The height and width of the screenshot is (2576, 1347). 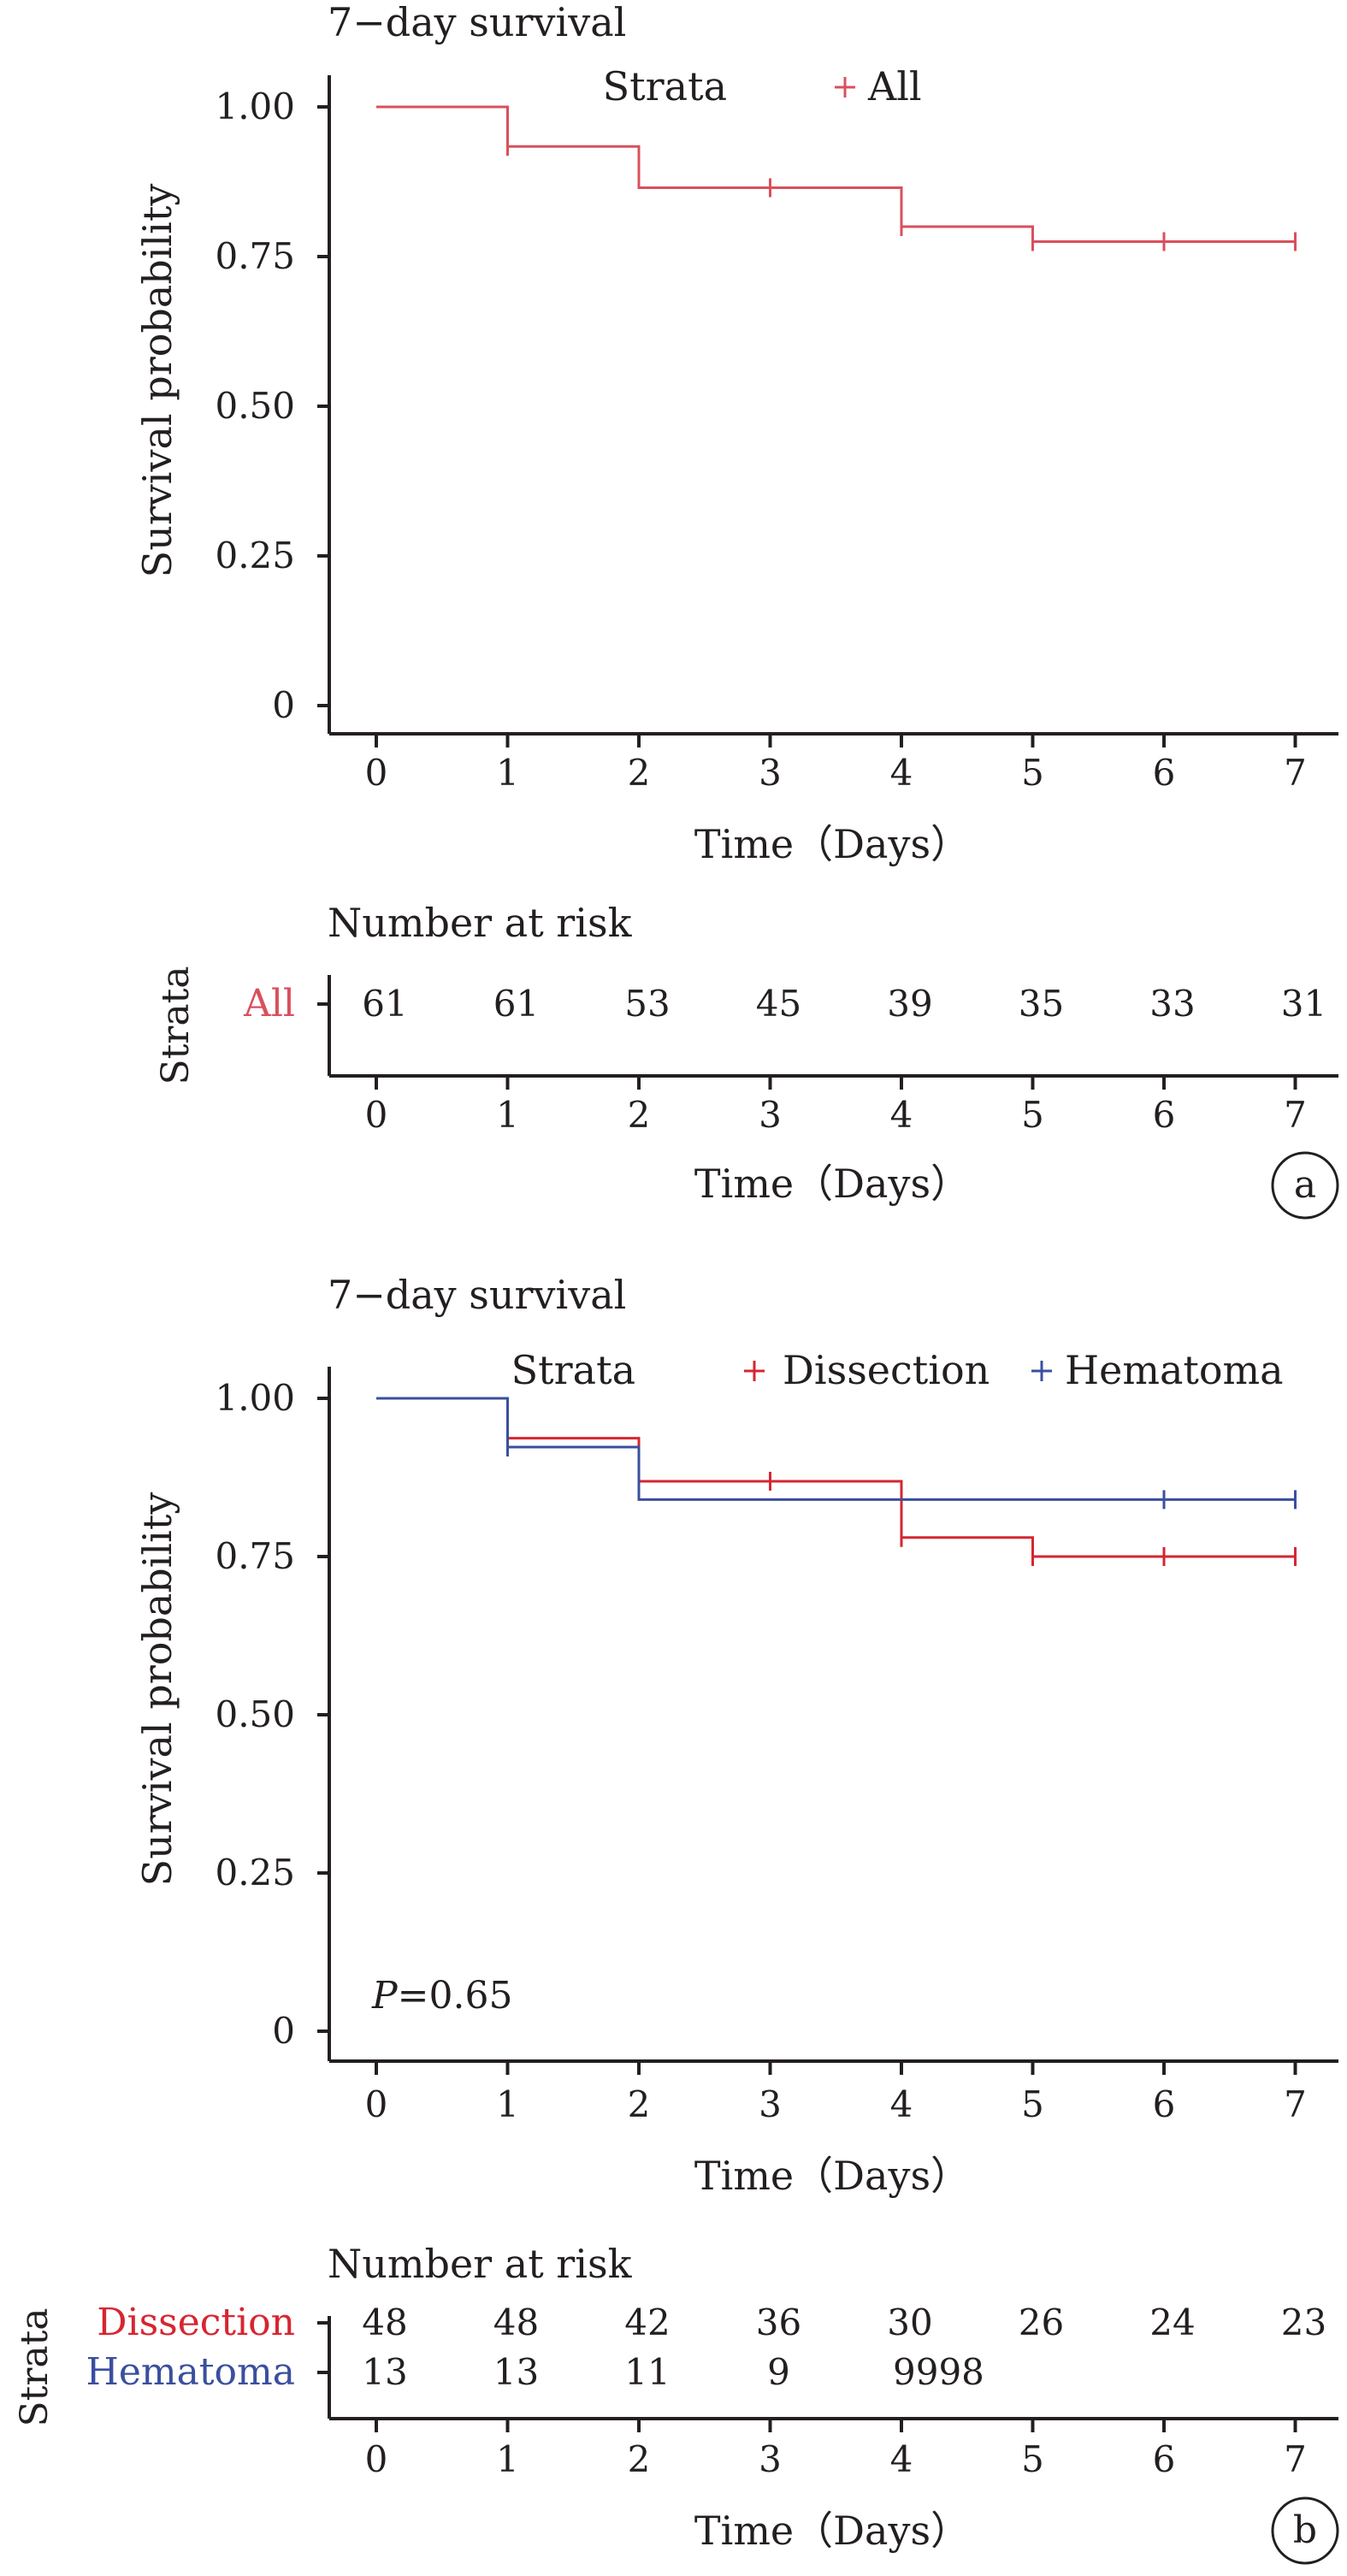 I want to click on risk-value: 9, so click(x=779, y=2372).